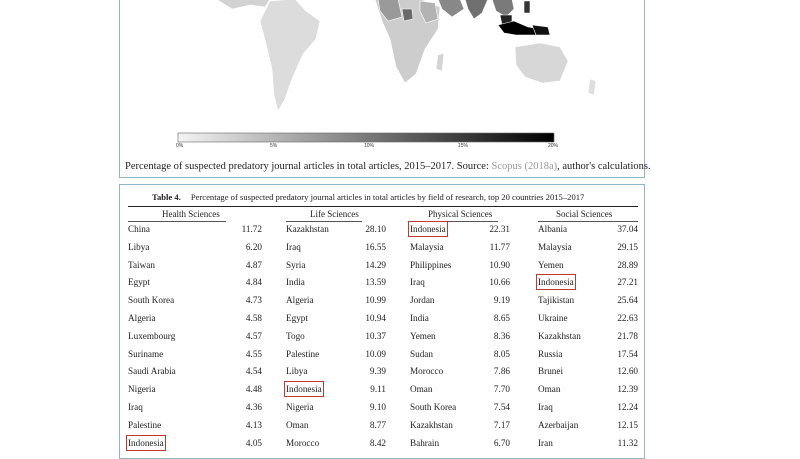 Image resolution: width=800 pixels, height=459 pixels. I want to click on value-cell: 8.05, so click(501, 353).